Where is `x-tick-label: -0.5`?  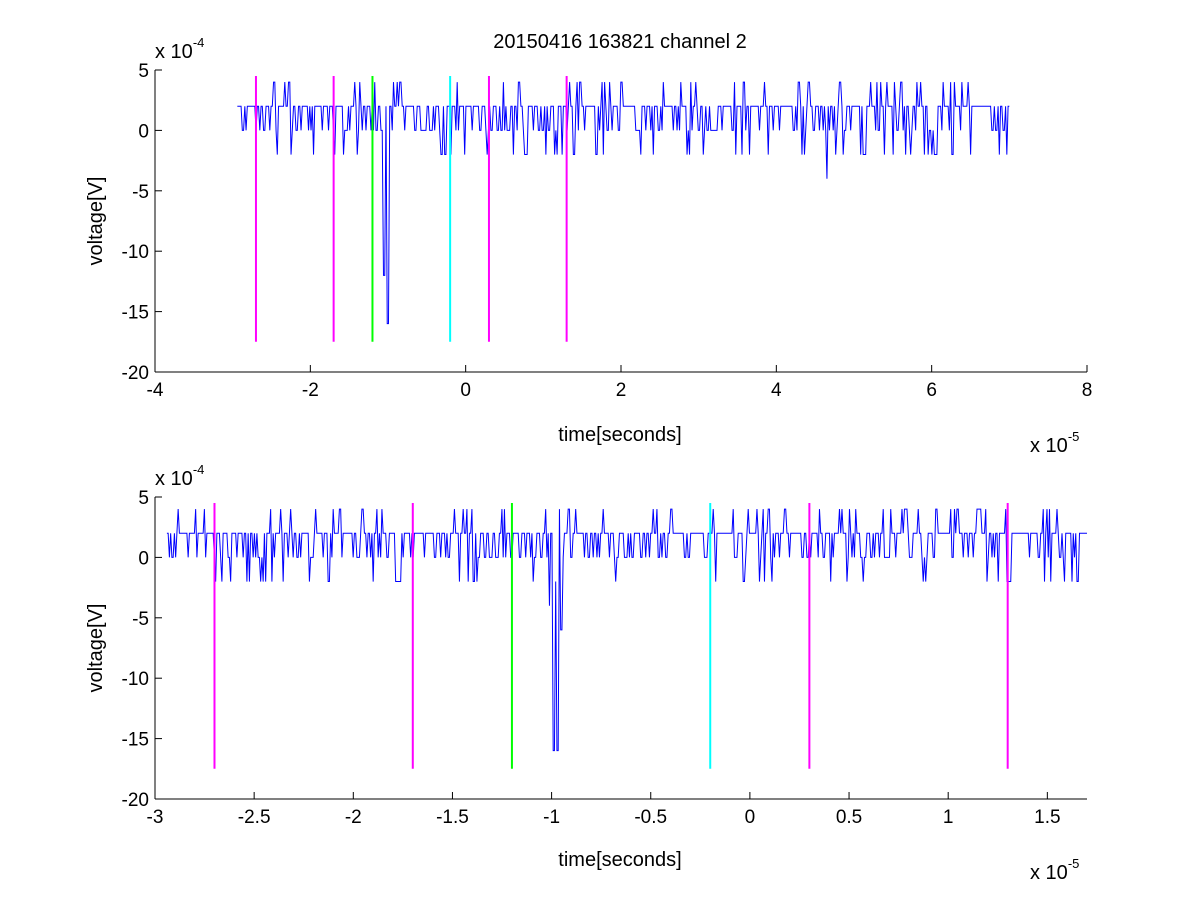
x-tick-label: -0.5 is located at coordinates (650, 817).